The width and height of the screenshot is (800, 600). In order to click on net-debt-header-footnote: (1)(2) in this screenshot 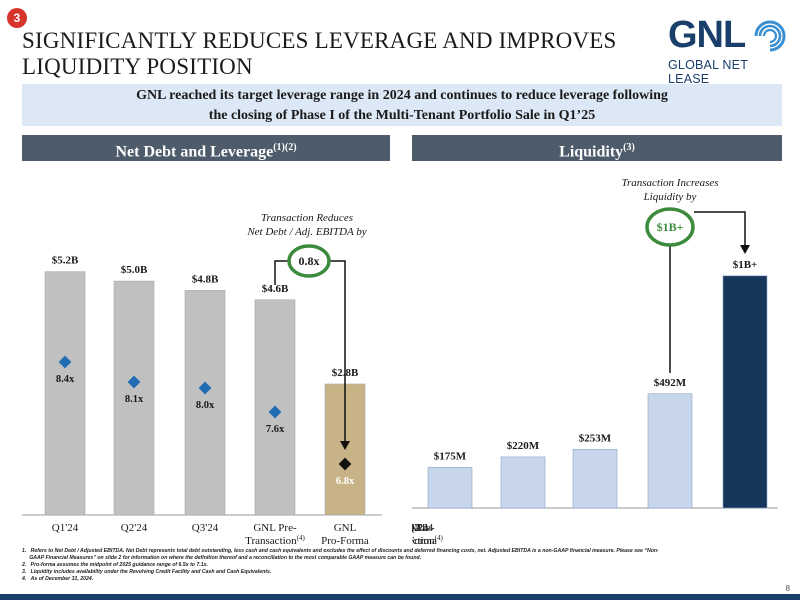, I will do `click(285, 147)`.